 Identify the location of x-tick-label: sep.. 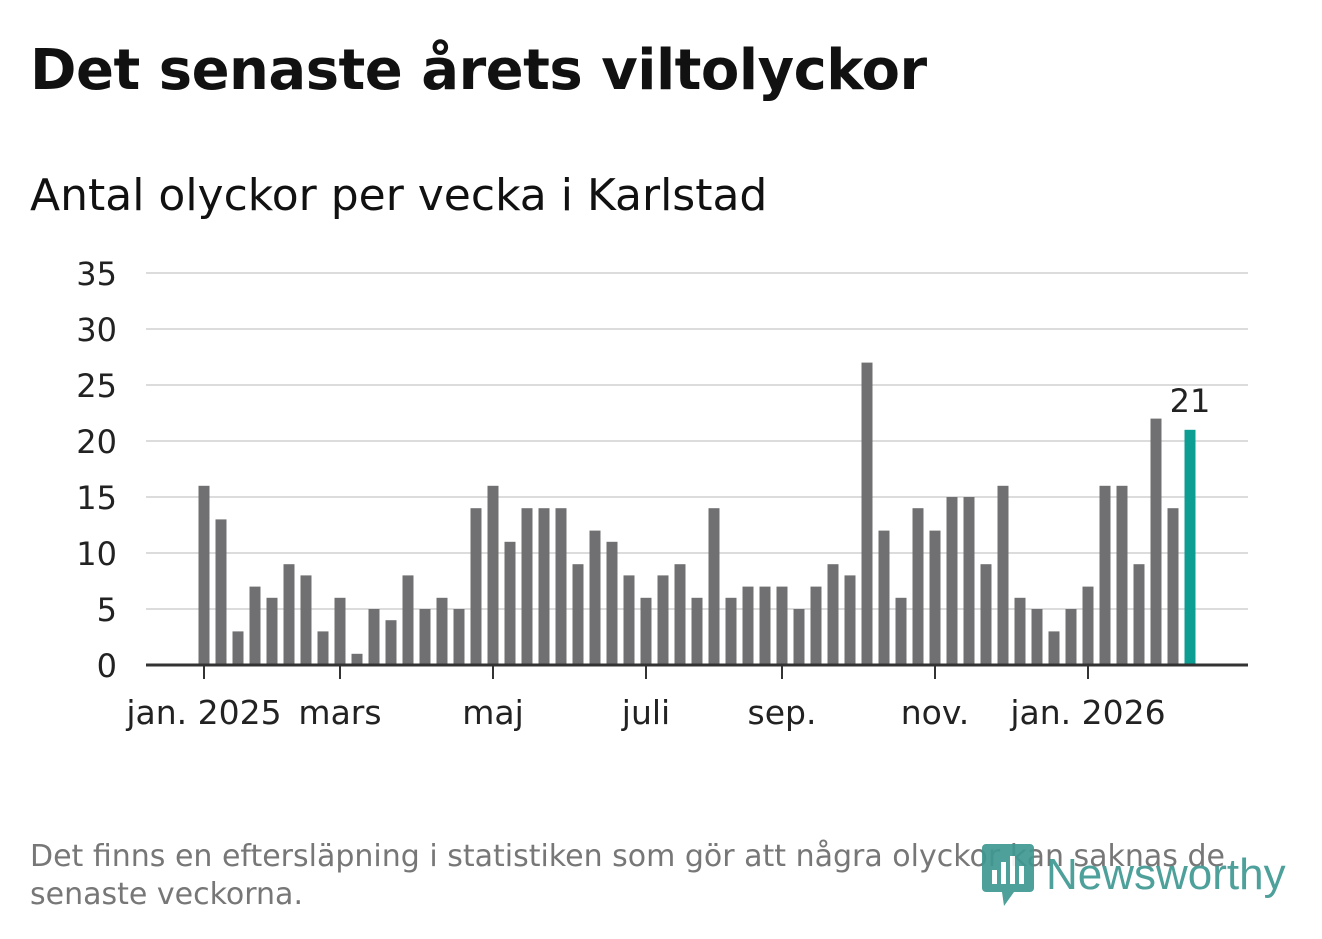
(782, 712).